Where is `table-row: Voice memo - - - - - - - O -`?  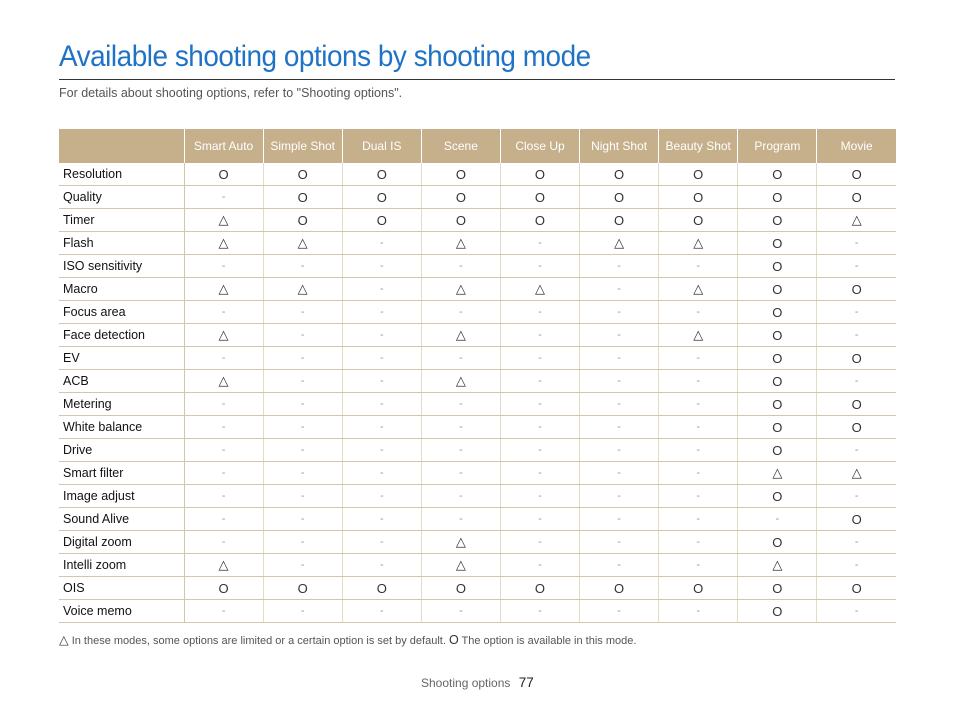
table-row: Voice memo - - - - - - - O - is located at coordinates (477, 611).